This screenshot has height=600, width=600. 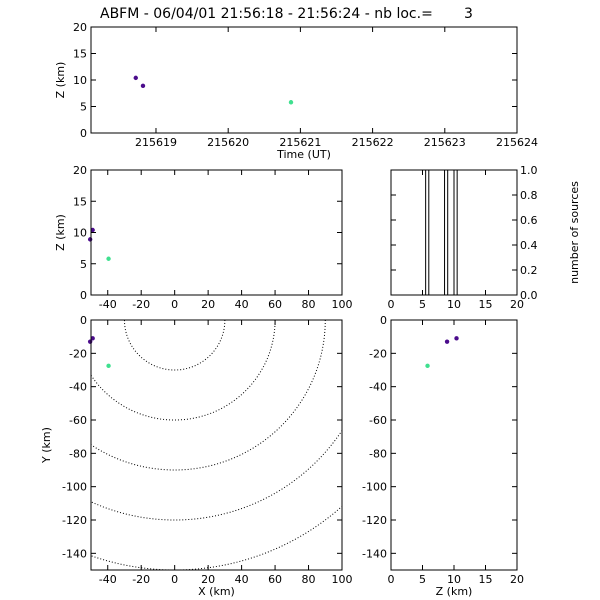 I want to click on height-y-panel: 0 5 10 15 20 -140 -120 -100 -80 -60 -40 -20 0 Z (km), so click(x=443, y=456).